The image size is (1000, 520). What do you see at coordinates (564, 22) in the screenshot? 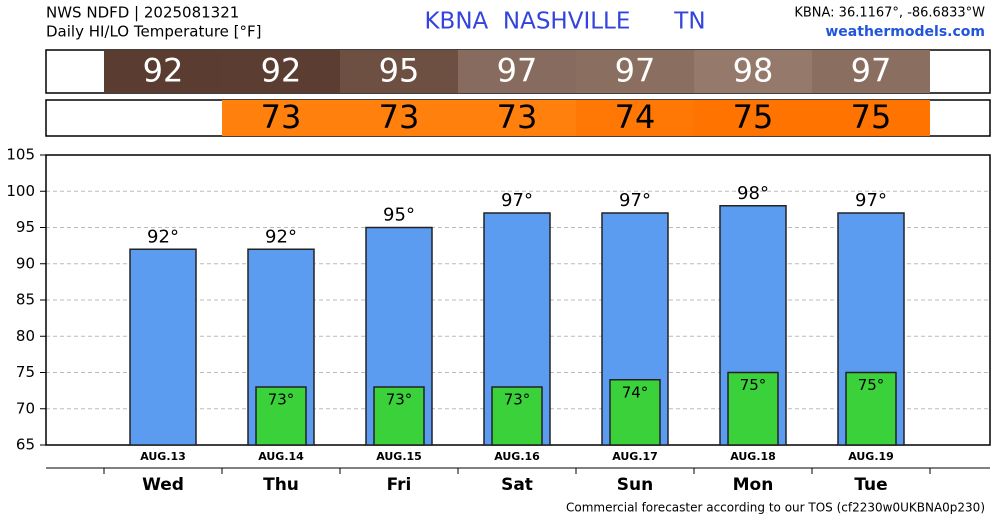
I see `location: KBNA NASHVILLE TN` at bounding box center [564, 22].